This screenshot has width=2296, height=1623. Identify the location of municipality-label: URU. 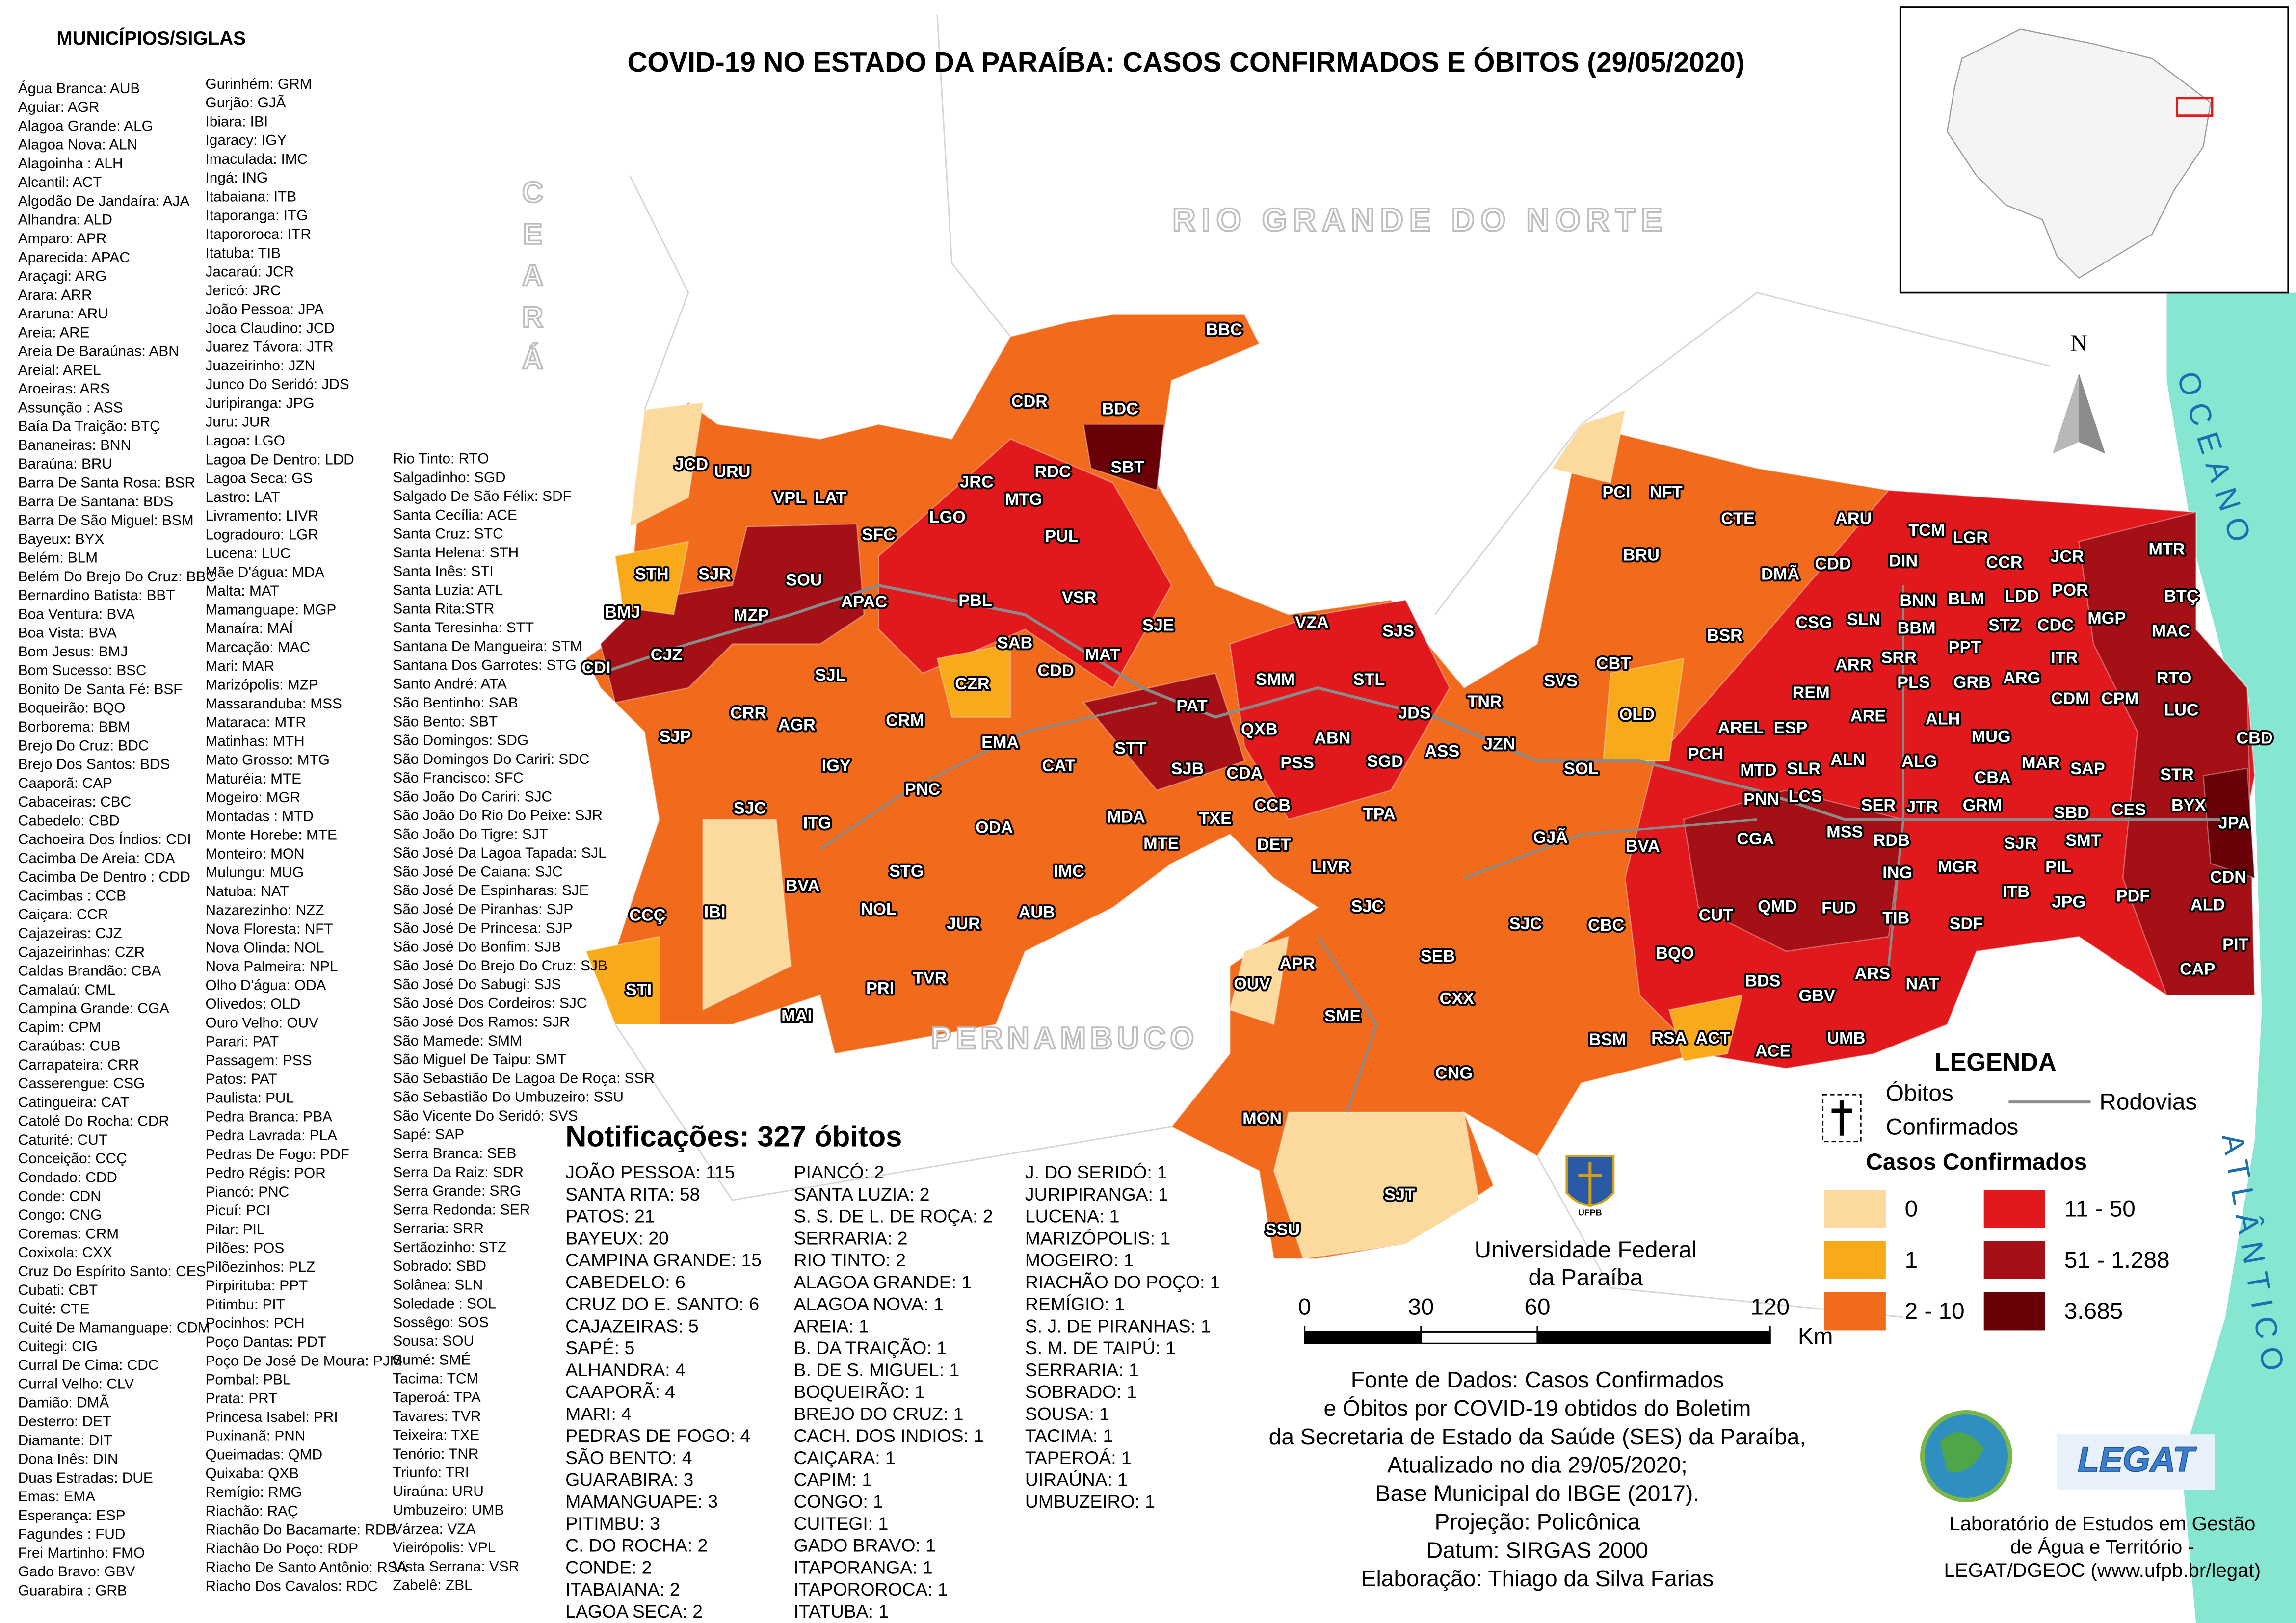
(732, 472).